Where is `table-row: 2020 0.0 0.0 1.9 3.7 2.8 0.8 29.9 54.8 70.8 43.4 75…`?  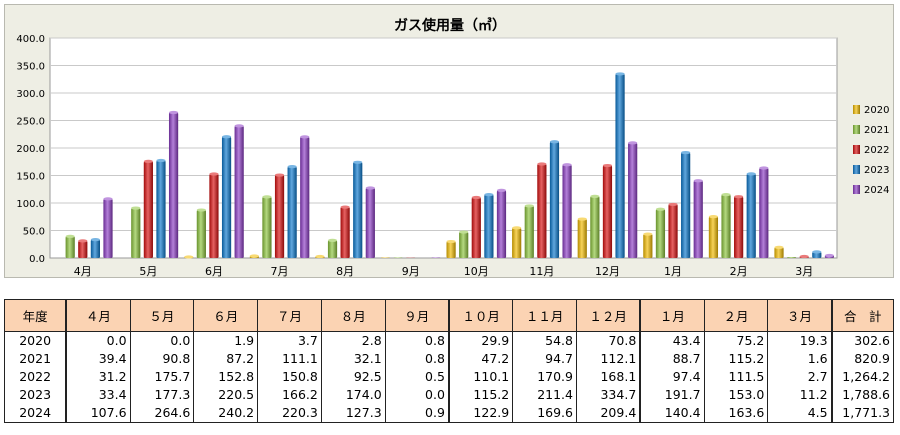 table-row: 2020 0.0 0.0 1.9 3.7 2.8 0.8 29.9 54.8 70.8 43.4 75… is located at coordinates (449, 340).